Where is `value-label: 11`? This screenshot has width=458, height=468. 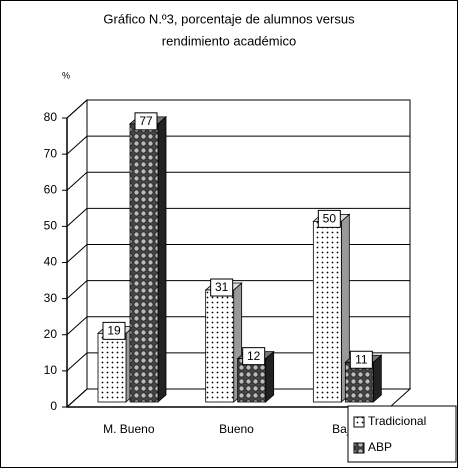 value-label: 11 is located at coordinates (361, 359).